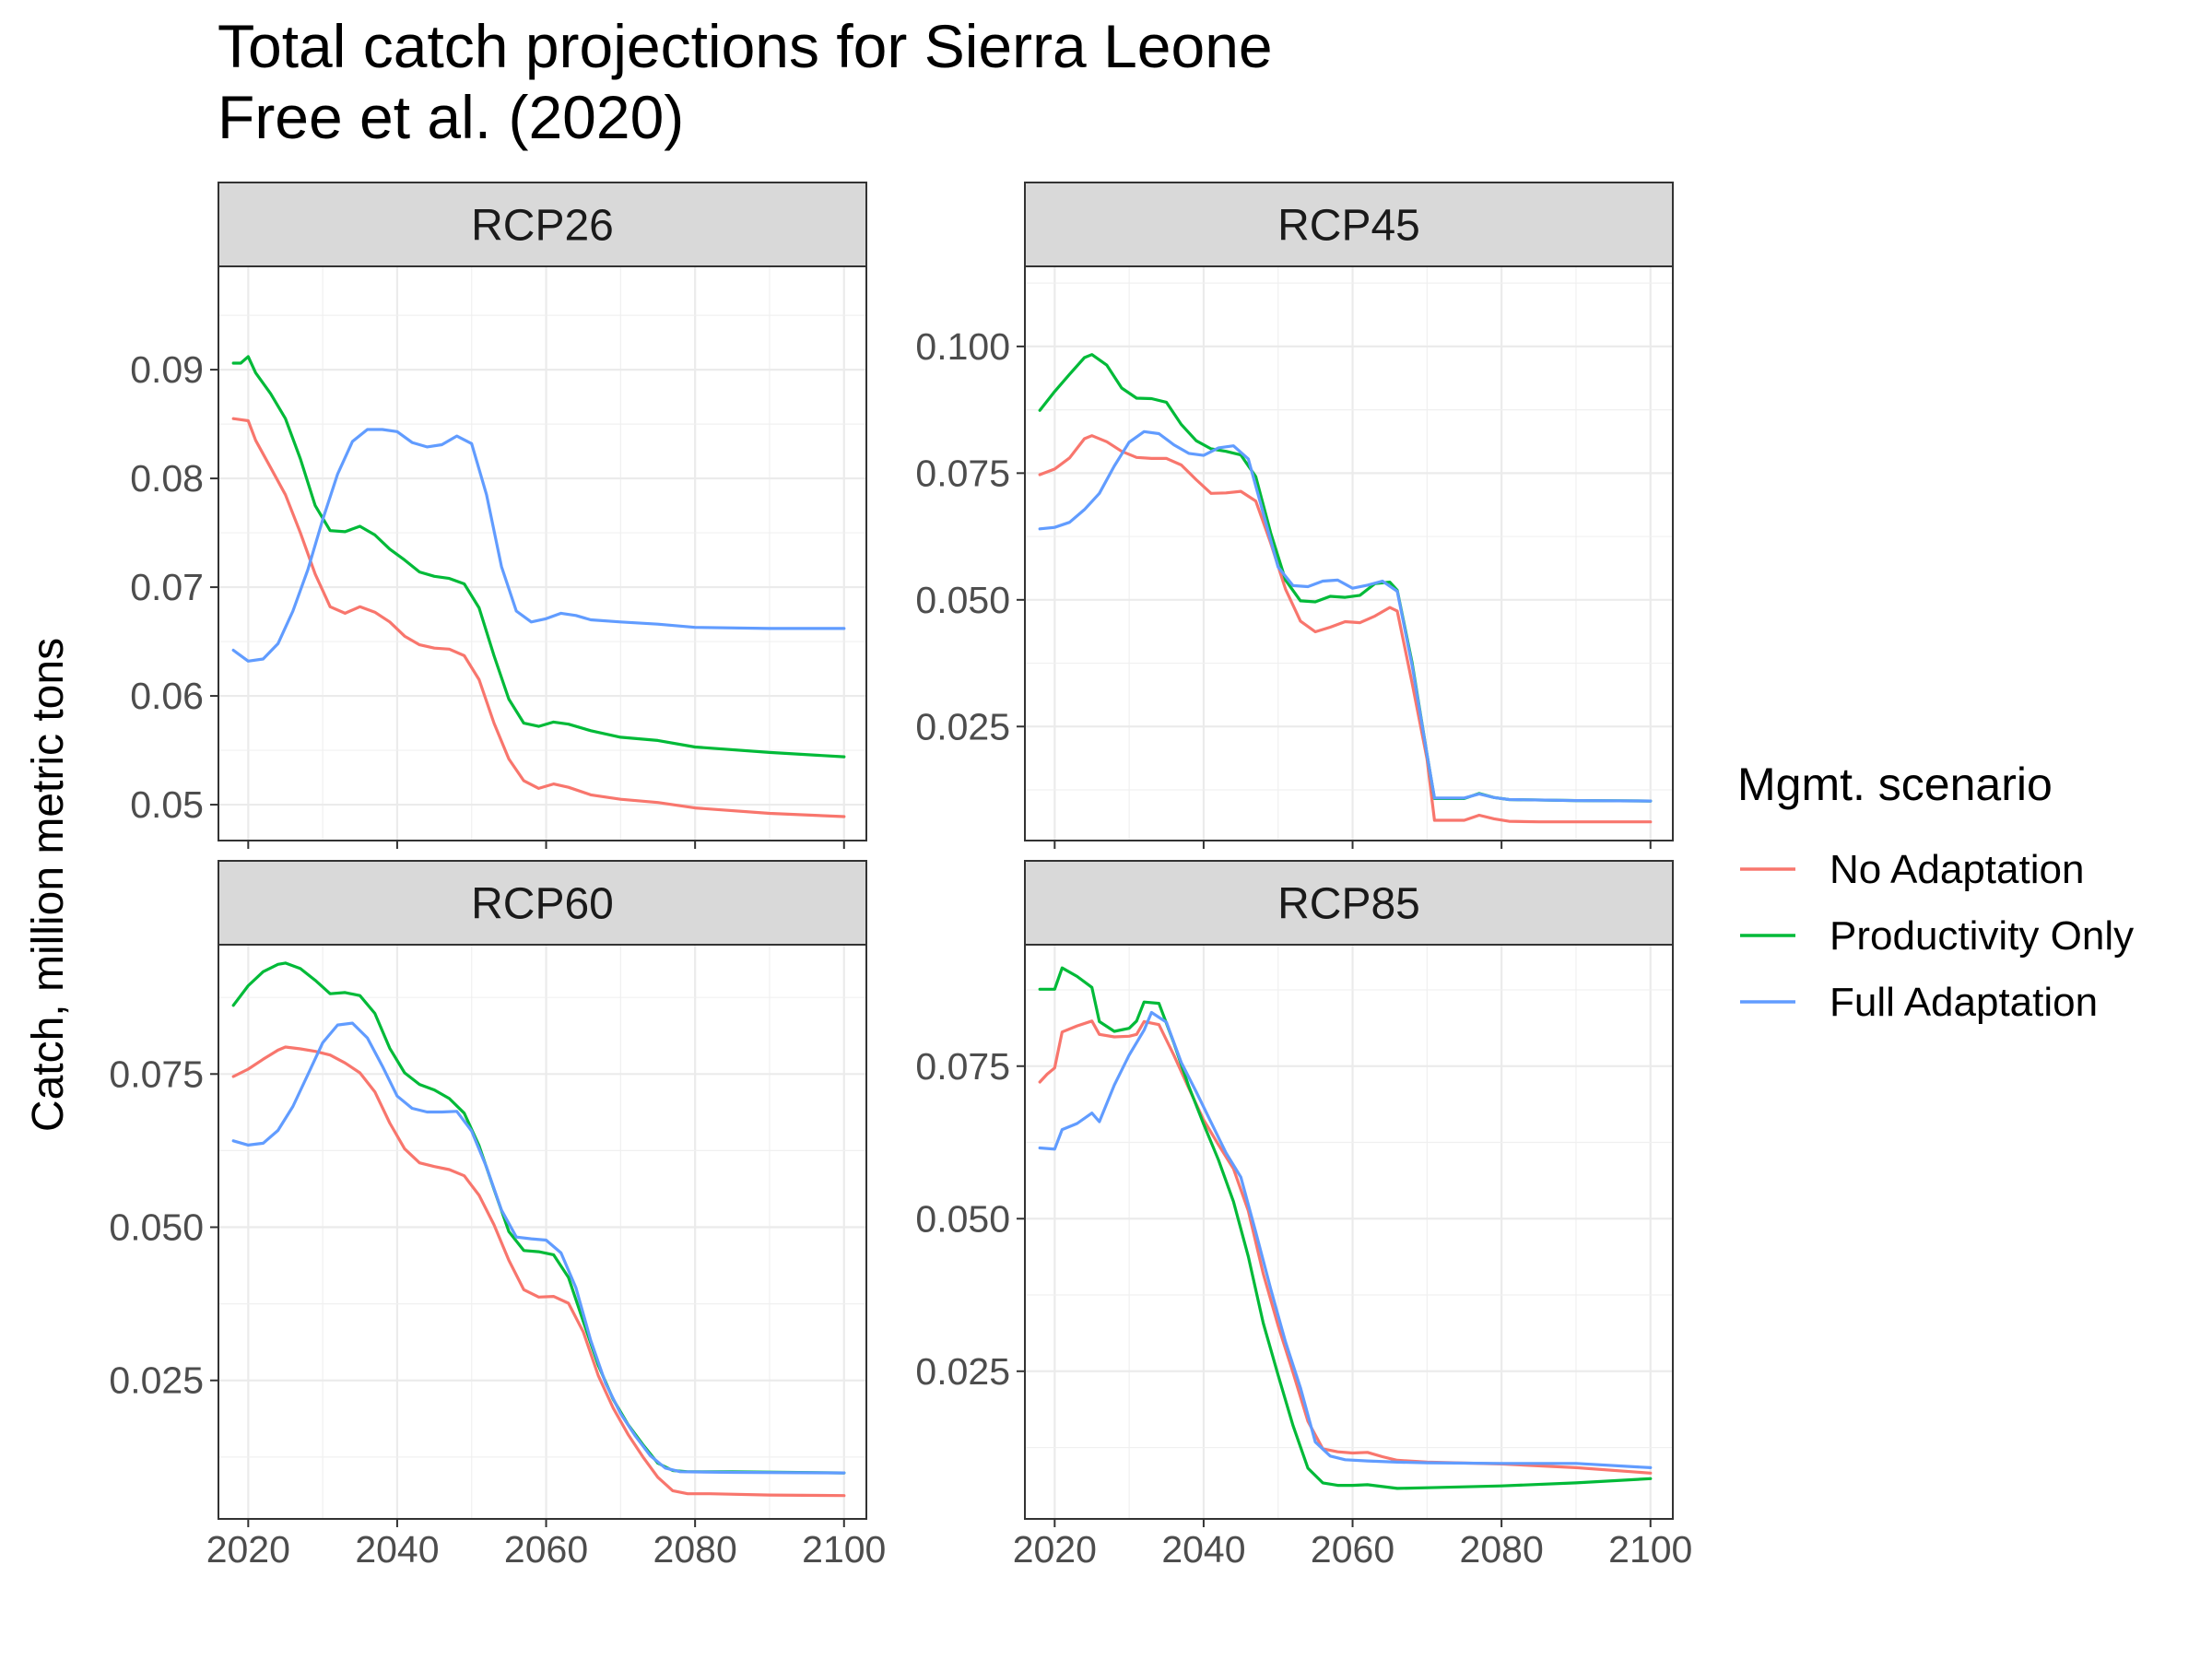 The image size is (2212, 1659). What do you see at coordinates (542, 904) in the screenshot?
I see `facet-strip-label: RCP60` at bounding box center [542, 904].